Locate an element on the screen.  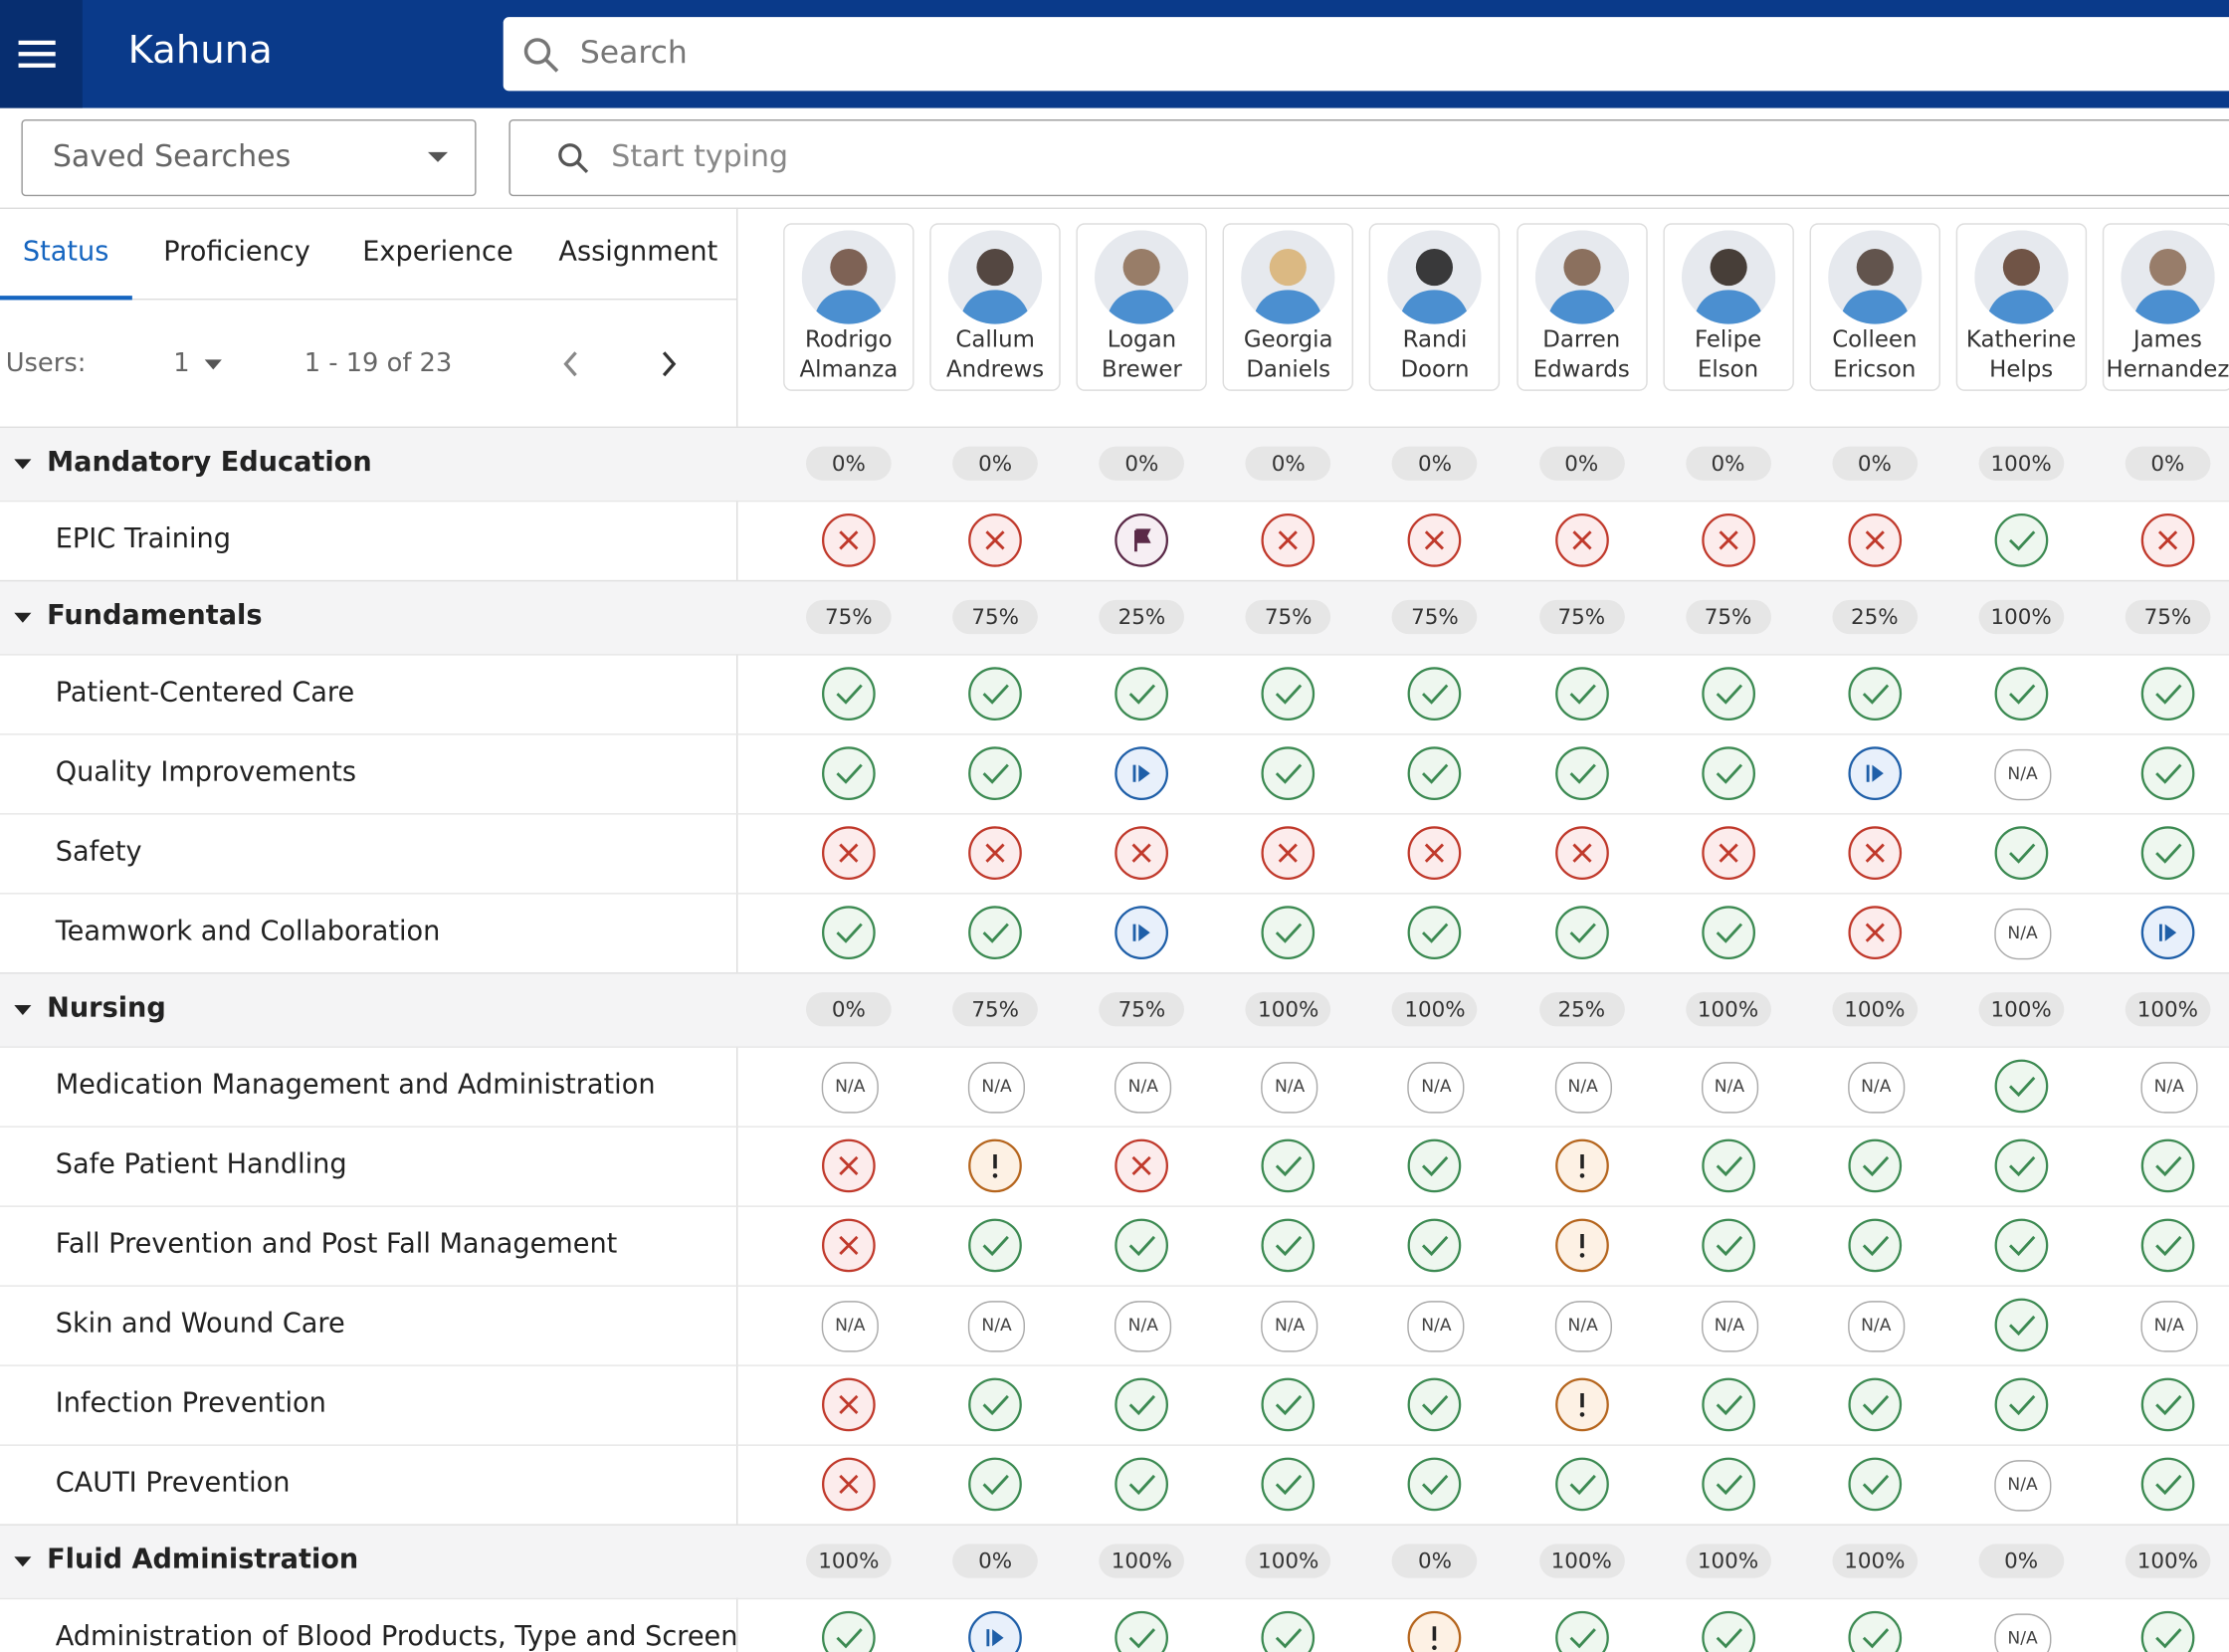
per-page: 1 is located at coordinates (181, 362).